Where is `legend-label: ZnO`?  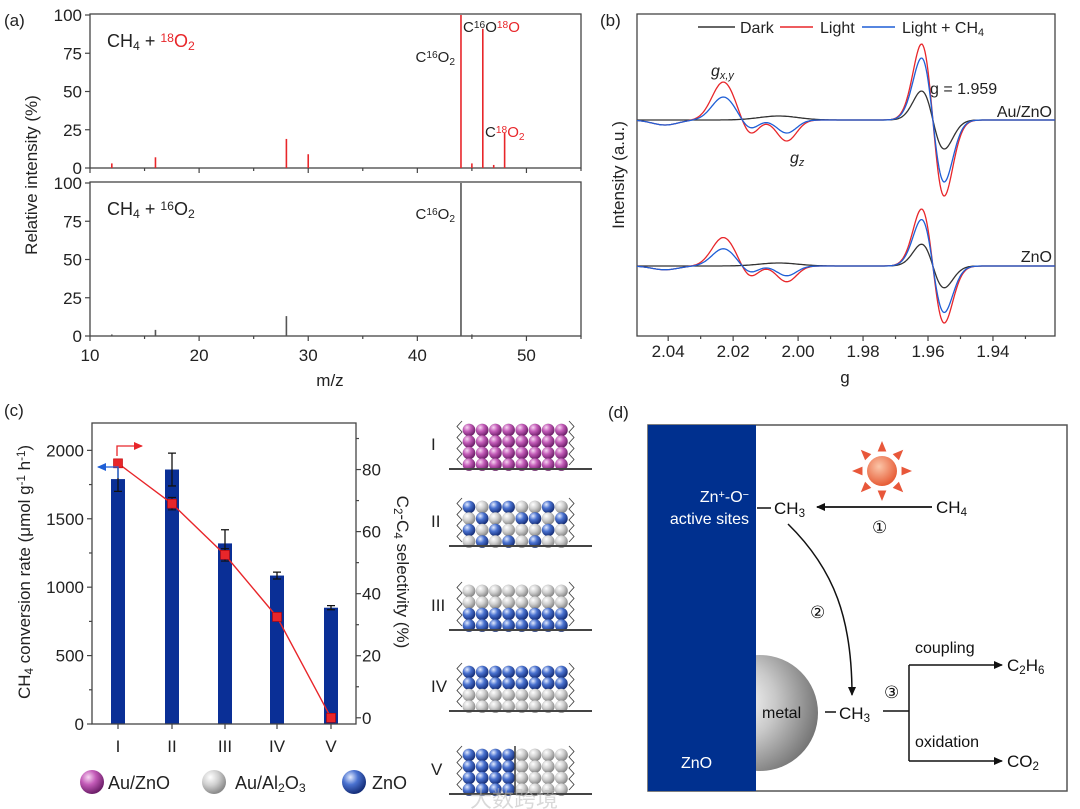
legend-label: ZnO is located at coordinates (389, 783).